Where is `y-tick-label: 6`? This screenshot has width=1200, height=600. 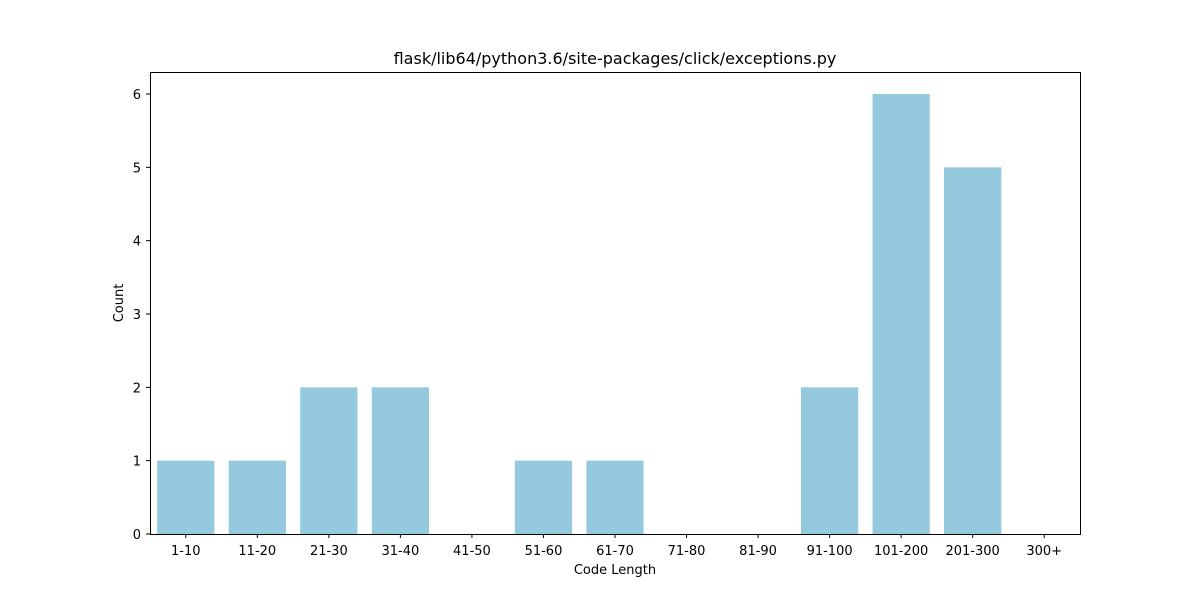
y-tick-label: 6 is located at coordinates (137, 95).